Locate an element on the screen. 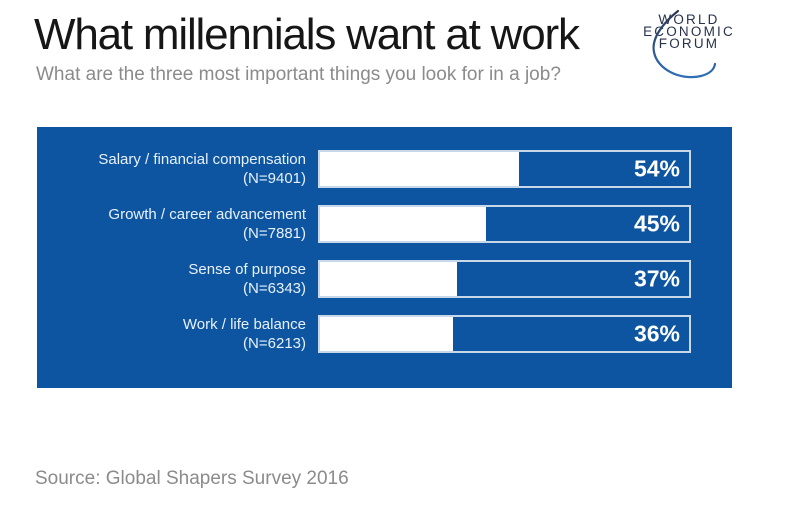  bar-value-label: 36% is located at coordinates (656, 333).